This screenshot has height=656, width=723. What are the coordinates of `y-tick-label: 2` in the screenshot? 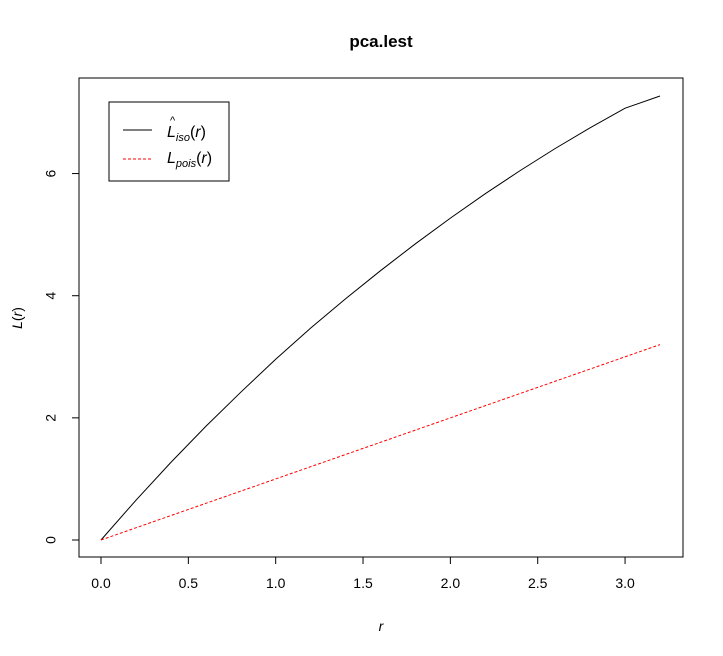 It's located at (51, 418).